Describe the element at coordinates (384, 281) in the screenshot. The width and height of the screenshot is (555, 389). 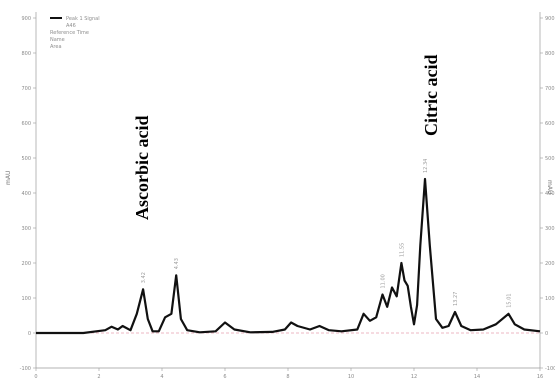
I see `peak-label: 11.00` at that location.